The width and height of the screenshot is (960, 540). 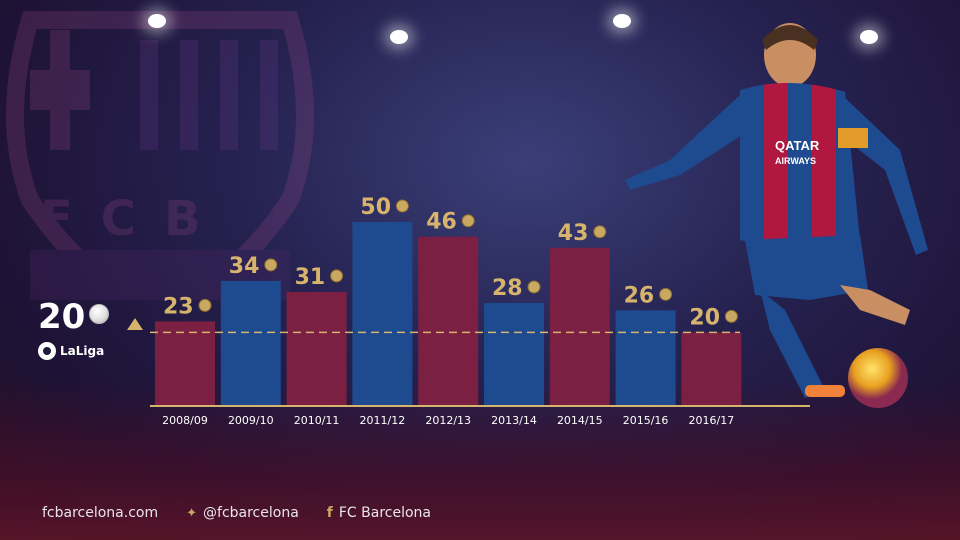 I want to click on footer-twitter: ✦ @fcbarcelona, so click(x=242, y=513).